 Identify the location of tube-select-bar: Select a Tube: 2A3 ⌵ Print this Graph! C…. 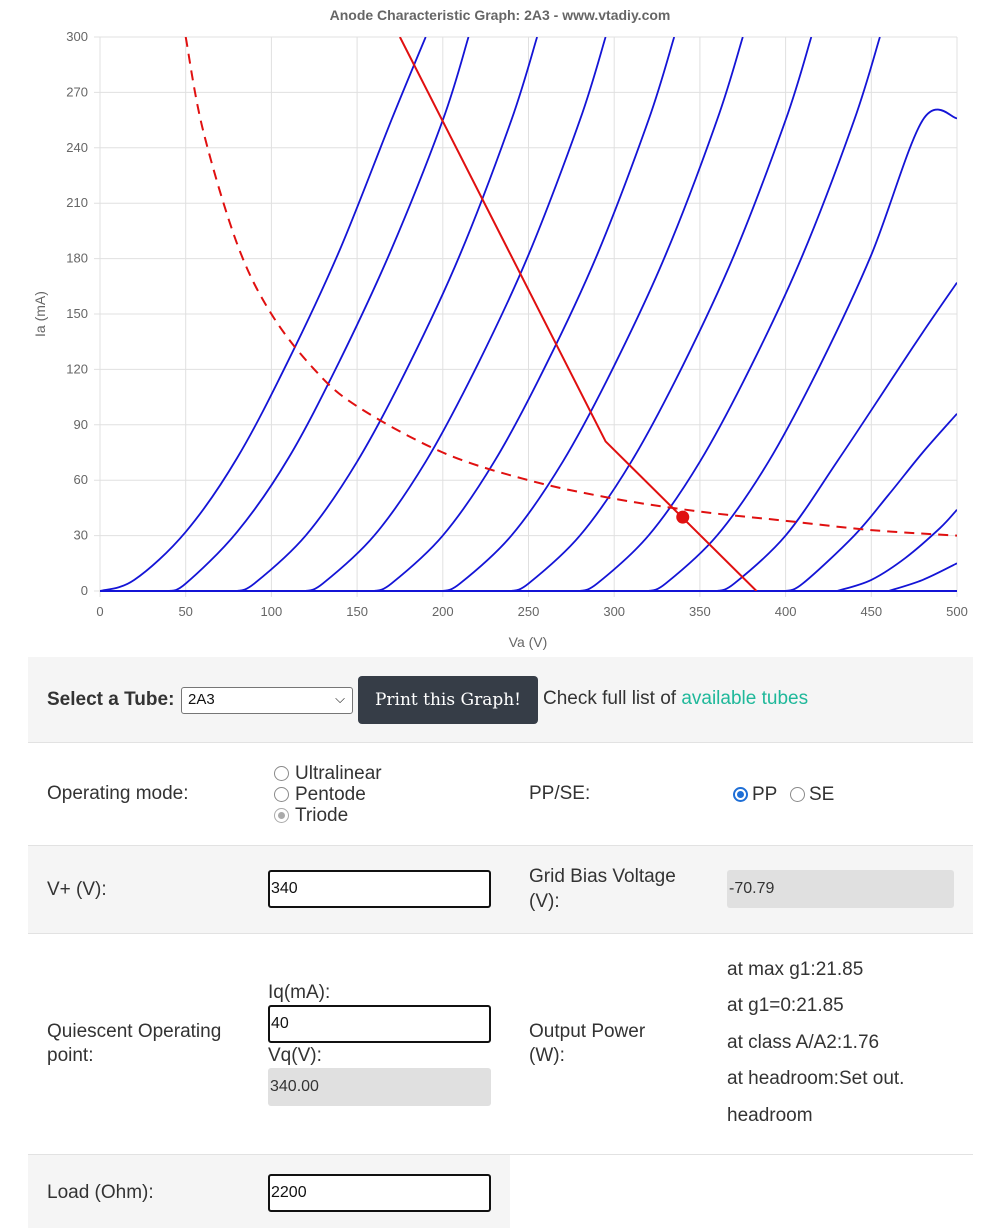
(500, 700).